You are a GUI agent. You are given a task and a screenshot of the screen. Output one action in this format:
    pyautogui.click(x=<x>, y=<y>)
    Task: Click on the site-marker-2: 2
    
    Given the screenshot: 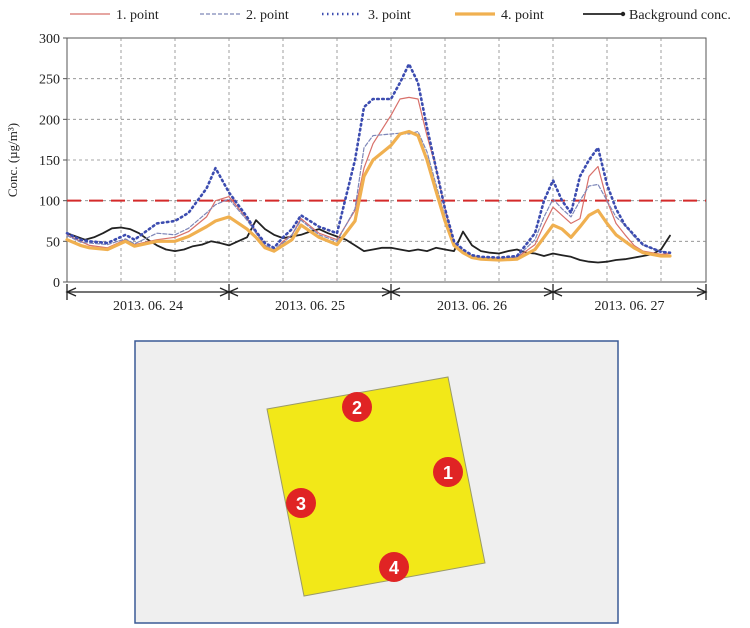 What is the action you would take?
    pyautogui.click(x=357, y=407)
    